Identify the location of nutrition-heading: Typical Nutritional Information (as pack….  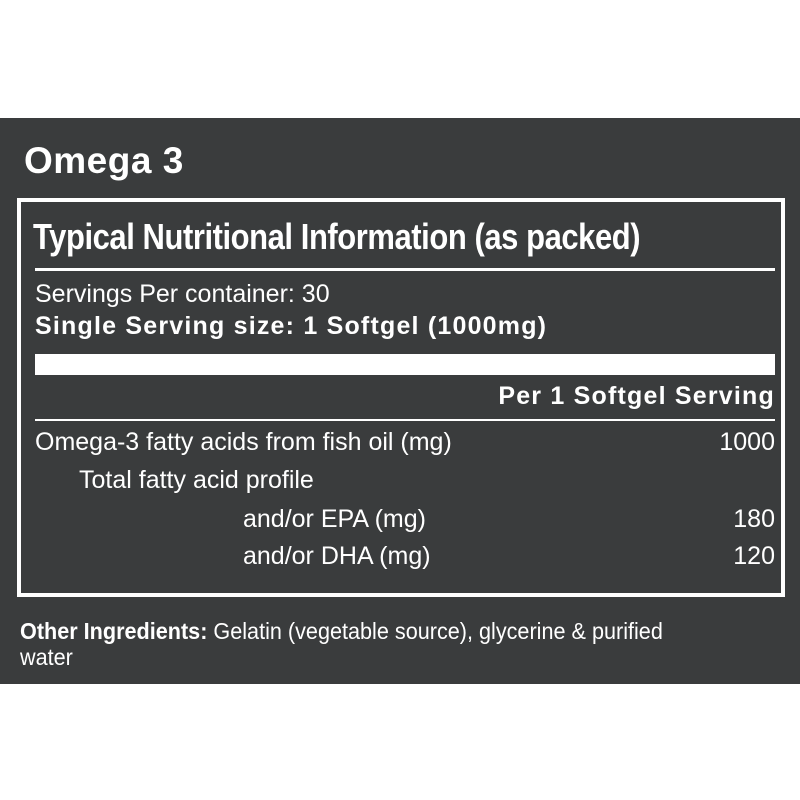
(337, 236).